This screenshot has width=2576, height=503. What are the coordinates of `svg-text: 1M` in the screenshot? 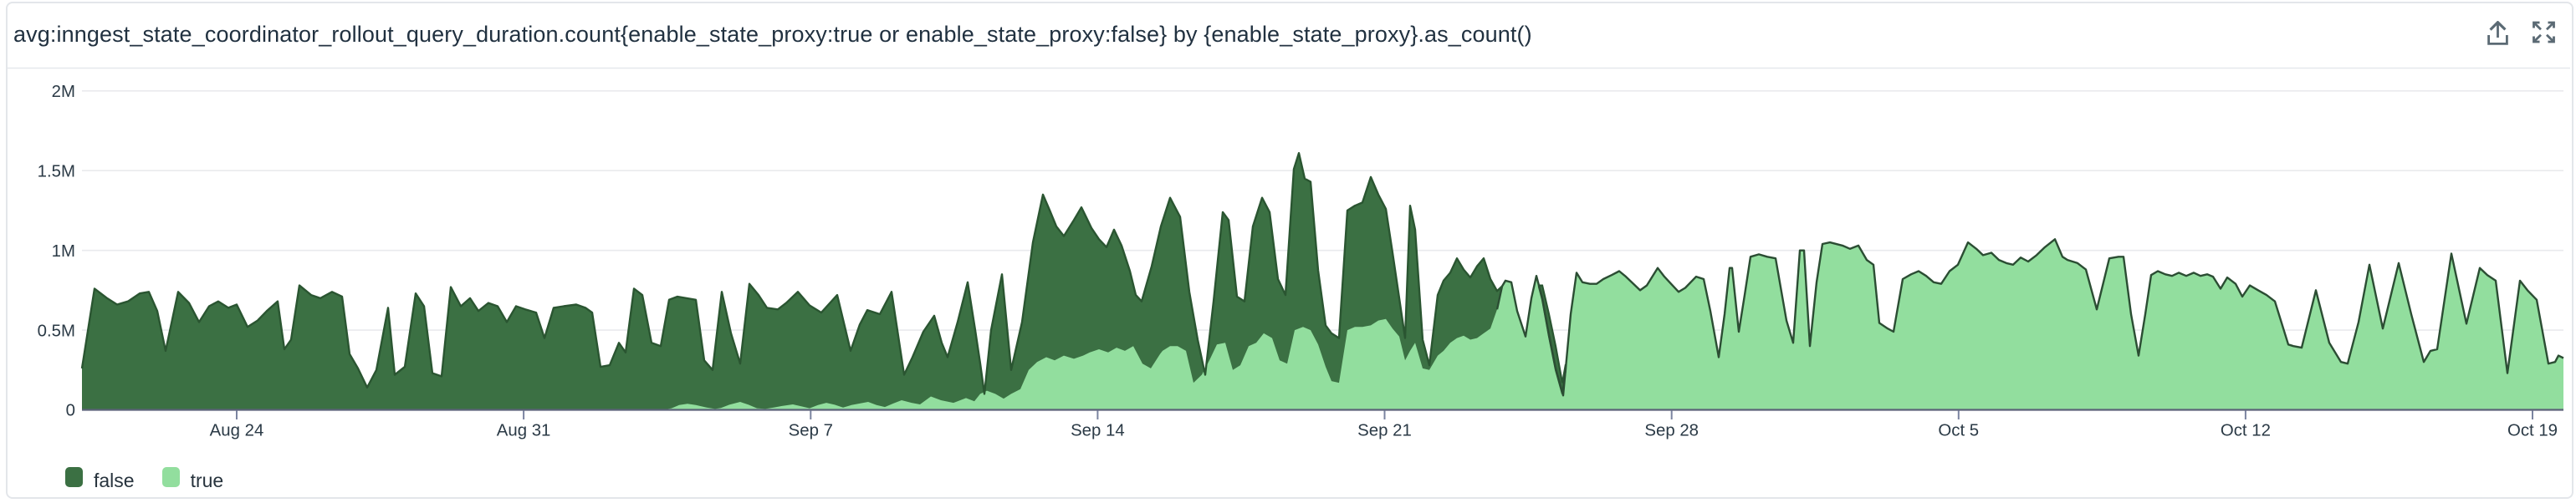 It's located at (63, 251).